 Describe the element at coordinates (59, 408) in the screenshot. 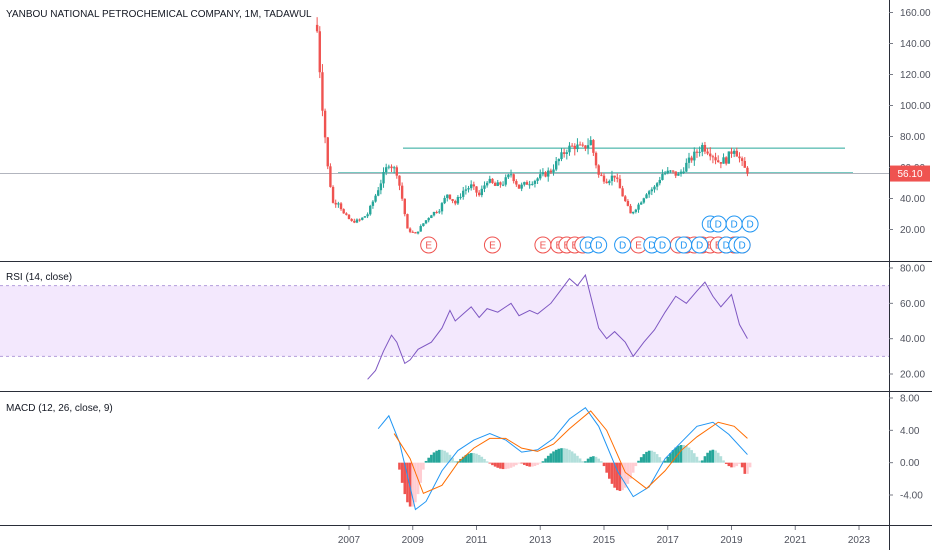

I see `macd-title: MACD (12, 26, close, 9)` at that location.